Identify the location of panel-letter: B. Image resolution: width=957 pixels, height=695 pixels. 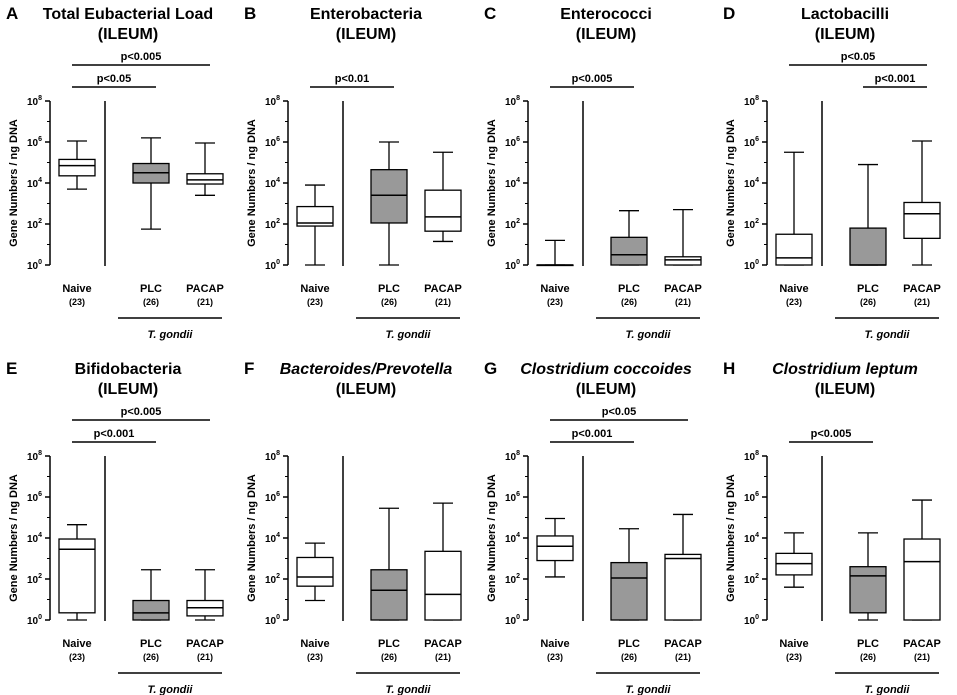
(250, 13).